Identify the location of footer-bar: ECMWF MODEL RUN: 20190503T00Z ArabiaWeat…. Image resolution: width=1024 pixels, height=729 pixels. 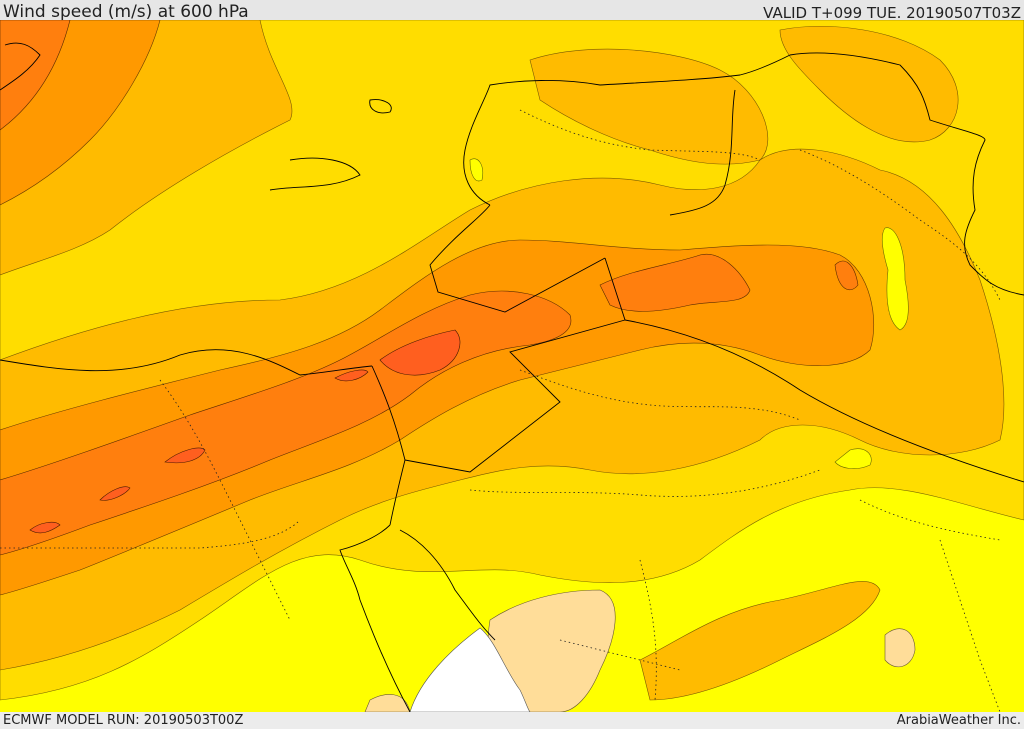
(512, 720).